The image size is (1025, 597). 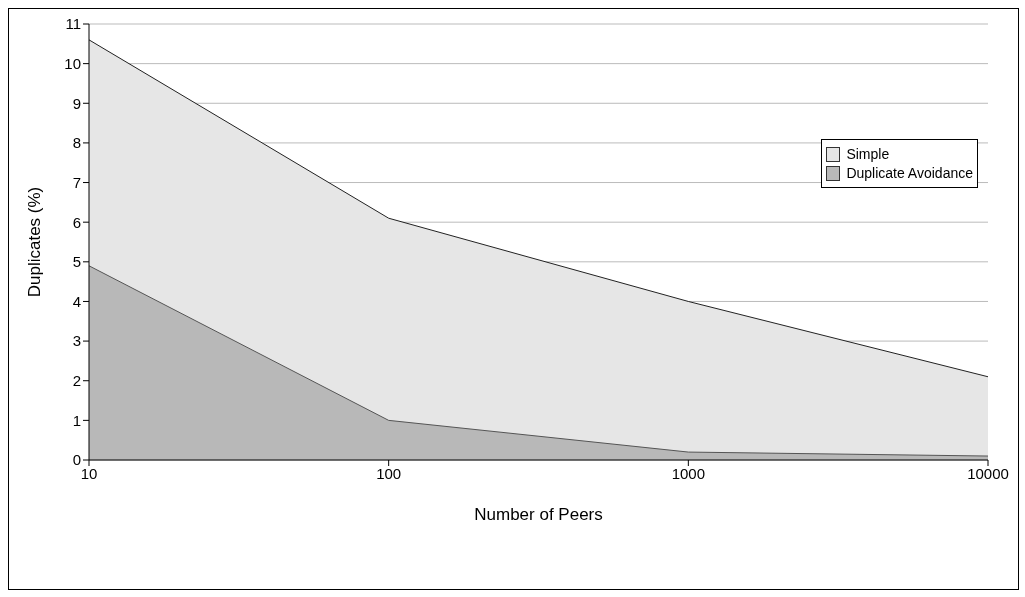 I want to click on y-tick-label: 8, so click(x=76, y=143).